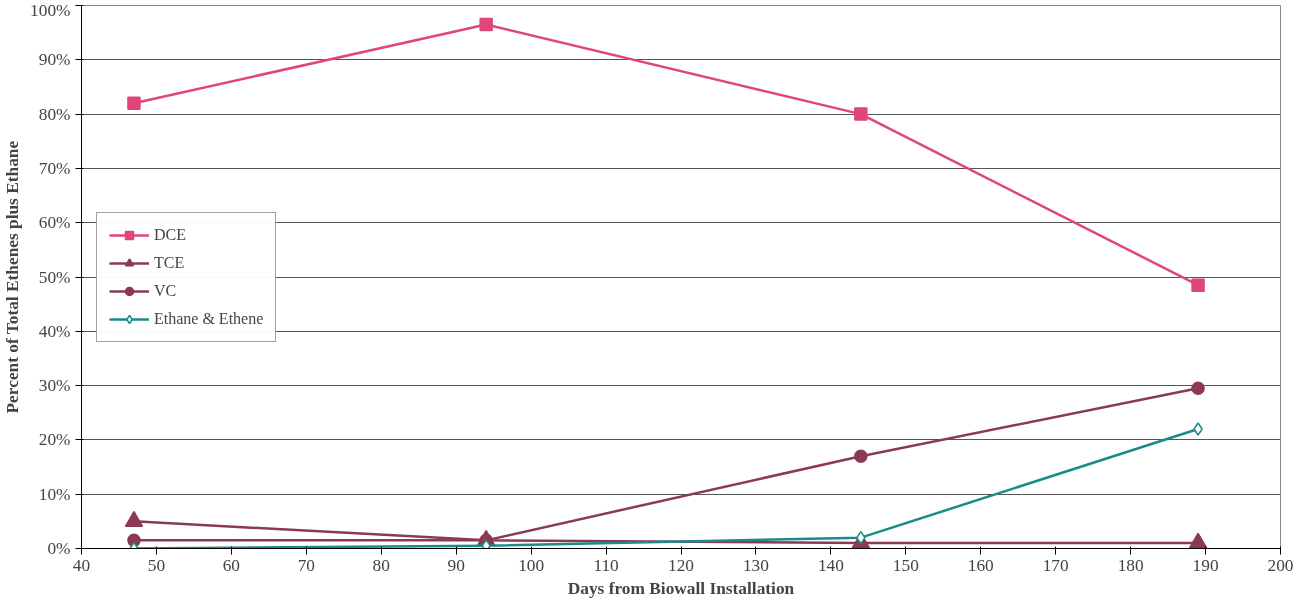 Image resolution: width=1310 pixels, height=607 pixels. Describe the element at coordinates (681, 588) in the screenshot. I see `x-axis-title: Days from Biowall Installation` at that location.